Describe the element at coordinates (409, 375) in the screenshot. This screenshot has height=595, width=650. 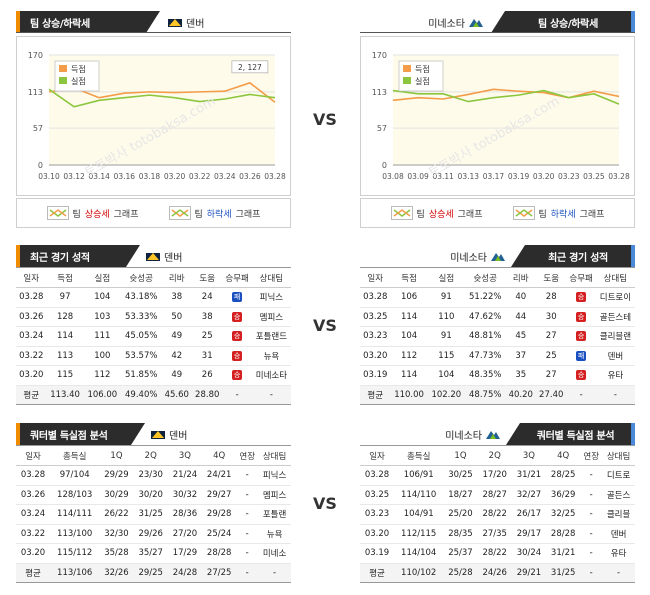
I see `table-cell: 114` at that location.